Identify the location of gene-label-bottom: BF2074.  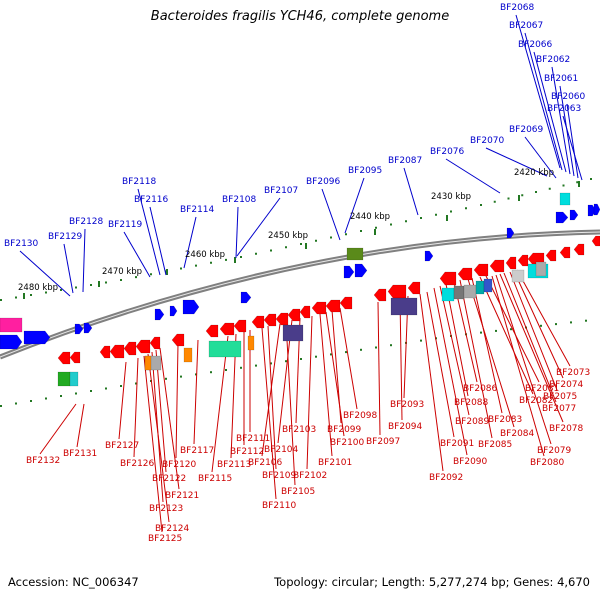
(566, 385).